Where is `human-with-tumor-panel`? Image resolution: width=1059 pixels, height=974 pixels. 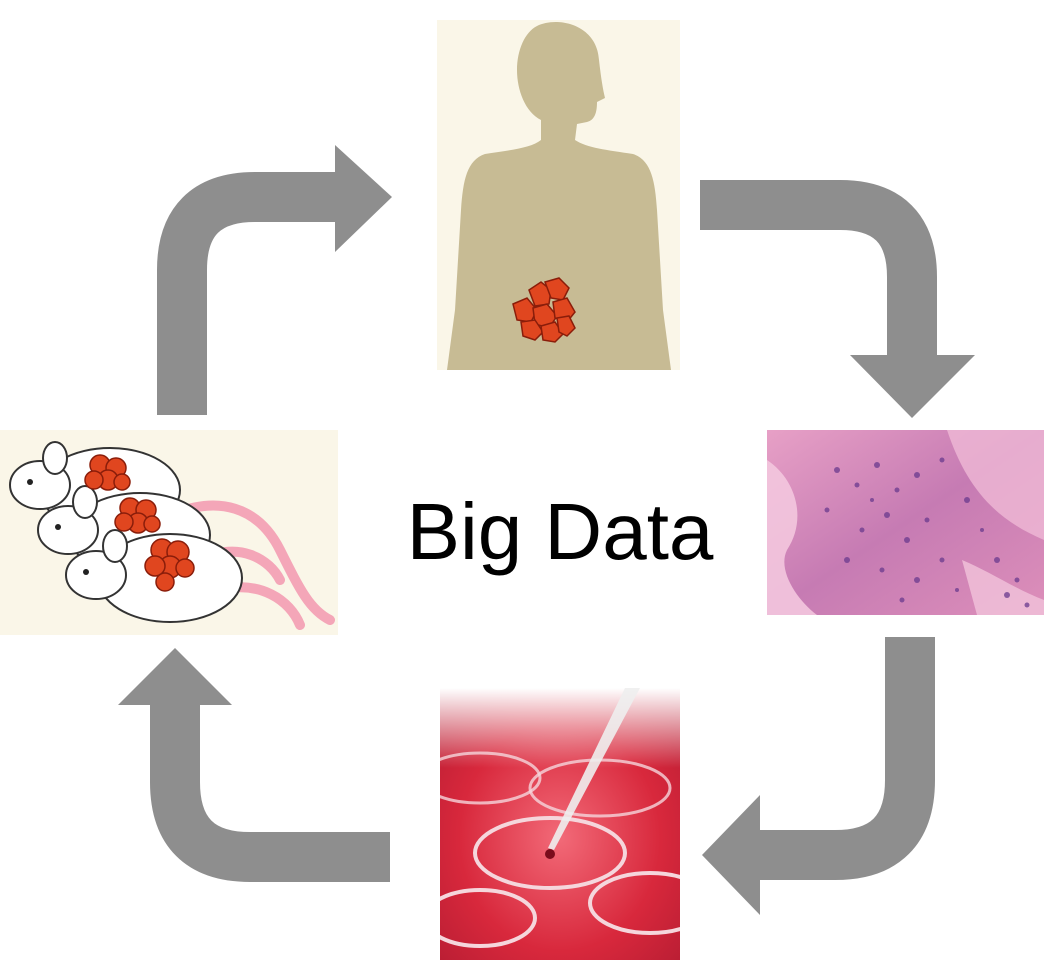
human-with-tumor-panel is located at coordinates (558, 195).